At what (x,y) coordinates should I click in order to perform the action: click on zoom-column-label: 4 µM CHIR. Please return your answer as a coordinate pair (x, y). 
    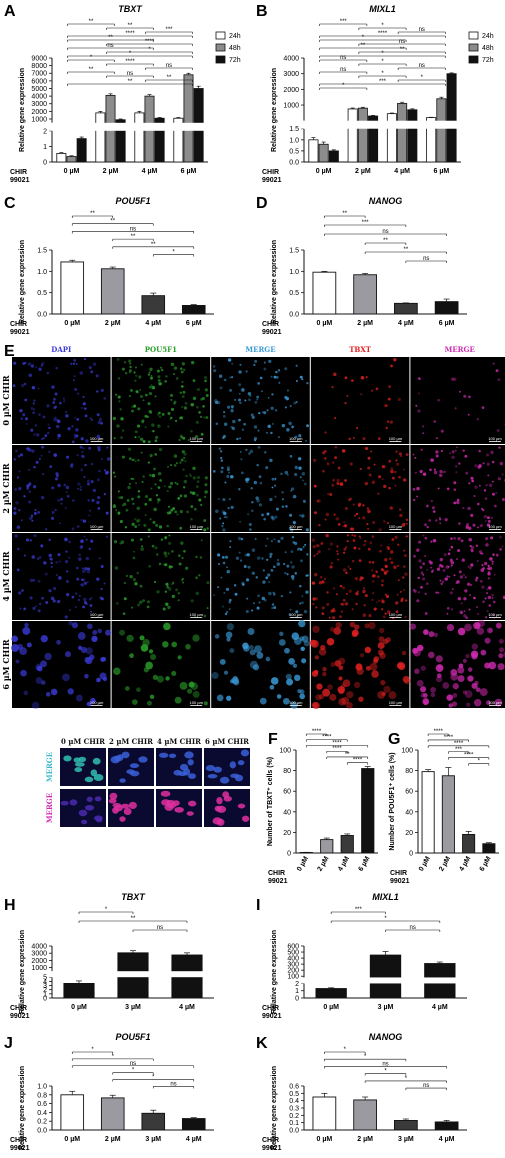
    Looking at the image, I should click on (179, 741).